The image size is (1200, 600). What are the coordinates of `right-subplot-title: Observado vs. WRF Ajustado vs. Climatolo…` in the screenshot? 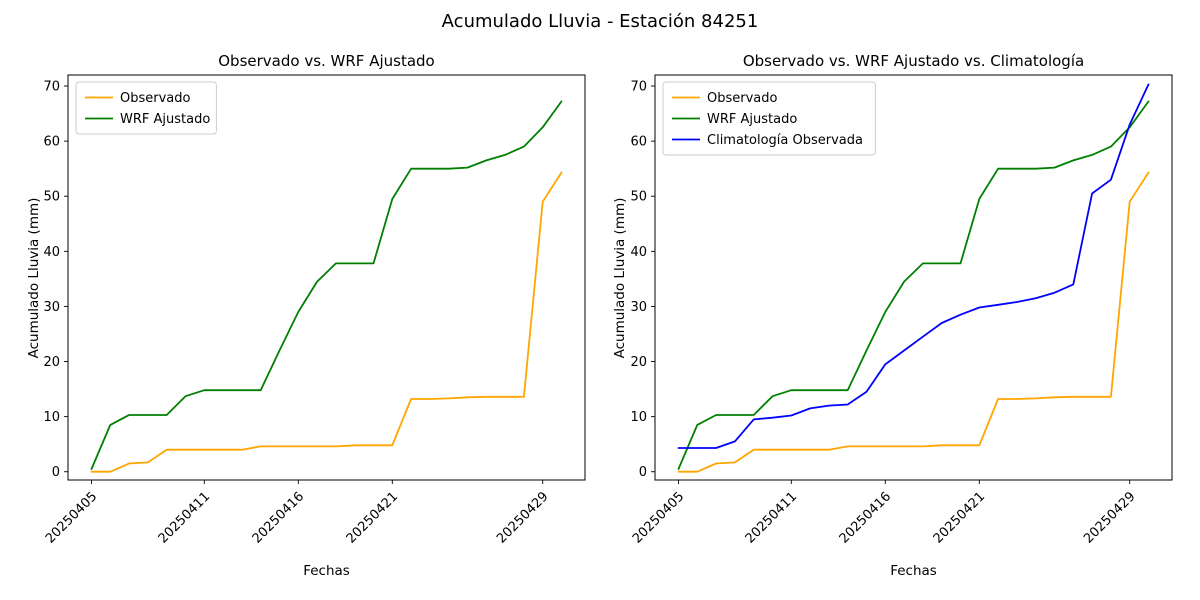 It's located at (913, 61).